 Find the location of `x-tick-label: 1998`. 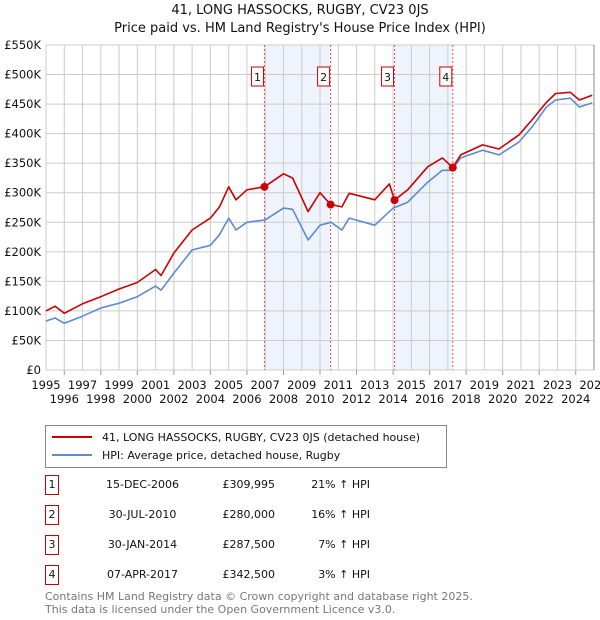

x-tick-label: 1998 is located at coordinates (100, 399).